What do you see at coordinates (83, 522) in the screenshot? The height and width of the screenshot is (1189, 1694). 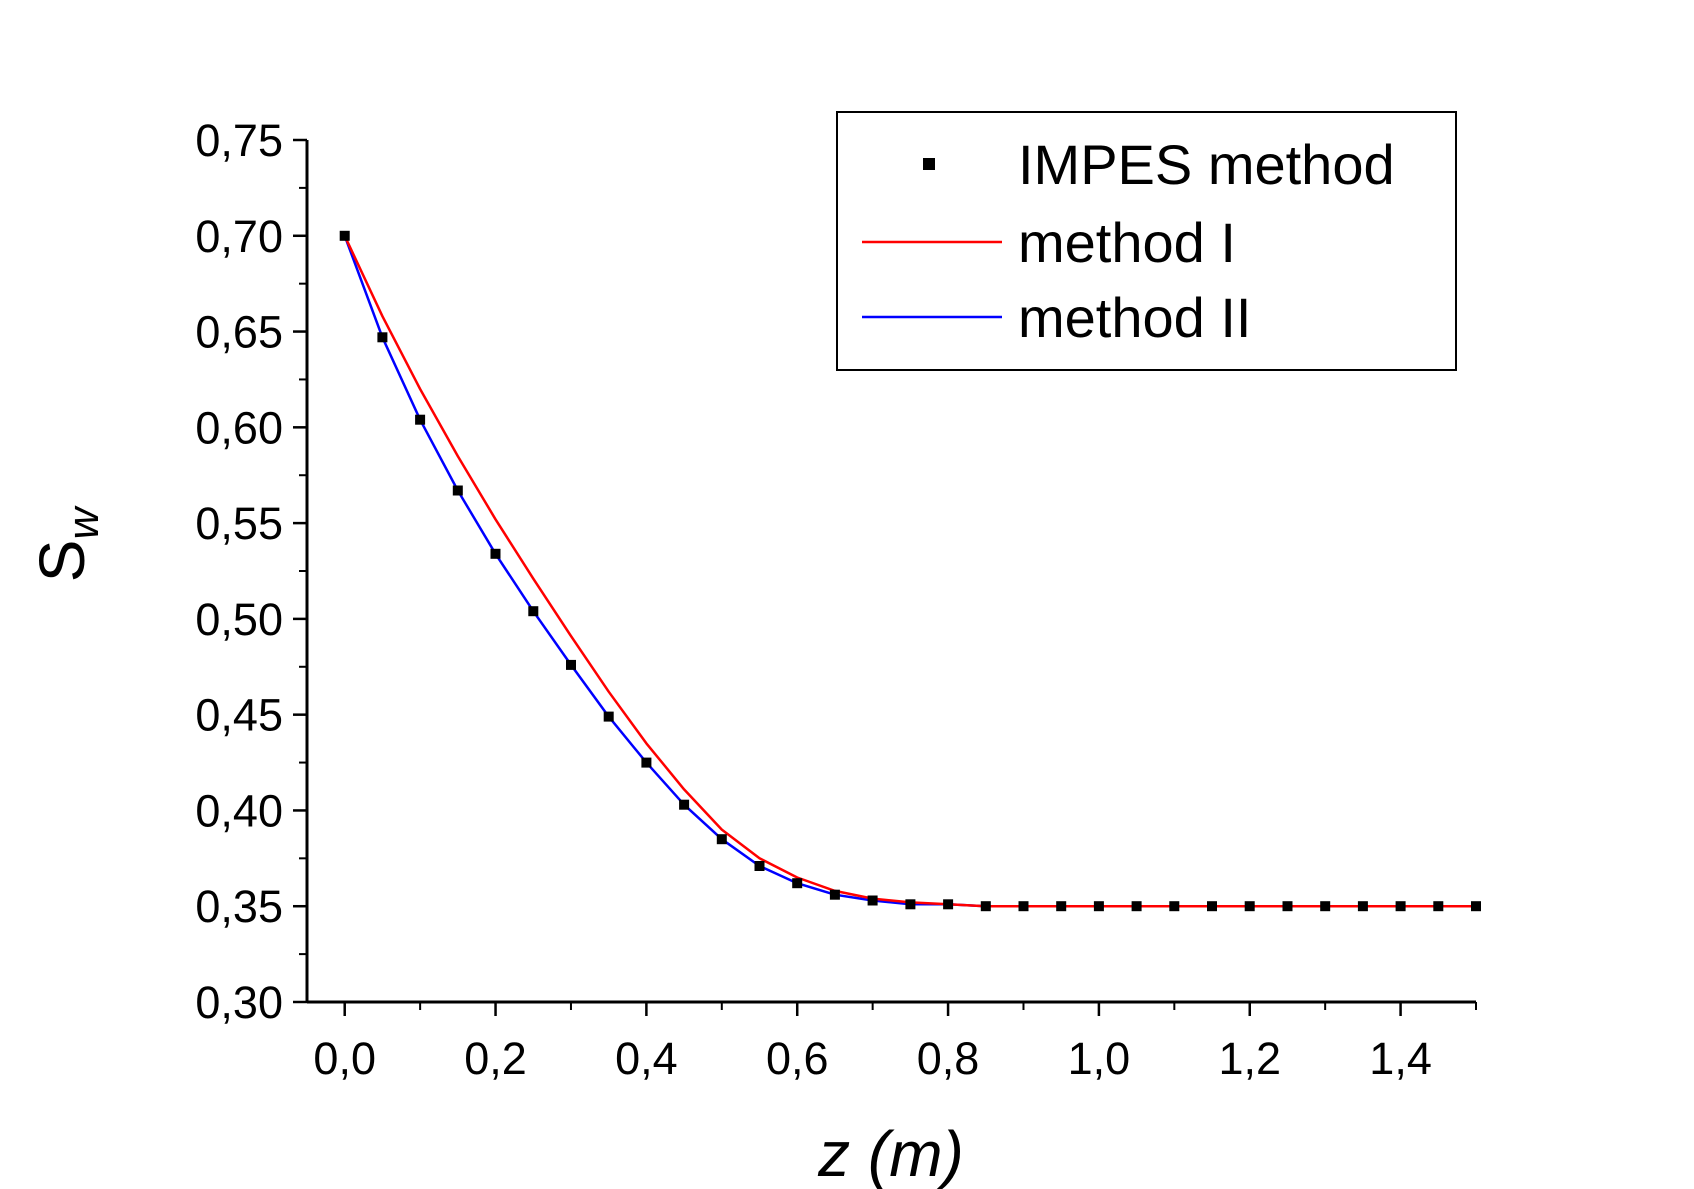 I see `y-axis-title-subscript: w` at bounding box center [83, 522].